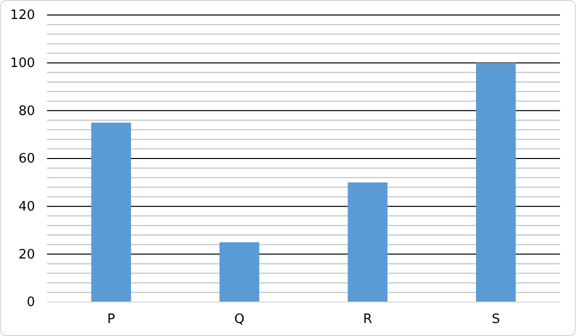 The image size is (576, 336). What do you see at coordinates (22, 16) in the screenshot?
I see `y-tick-label: 120` at bounding box center [22, 16].